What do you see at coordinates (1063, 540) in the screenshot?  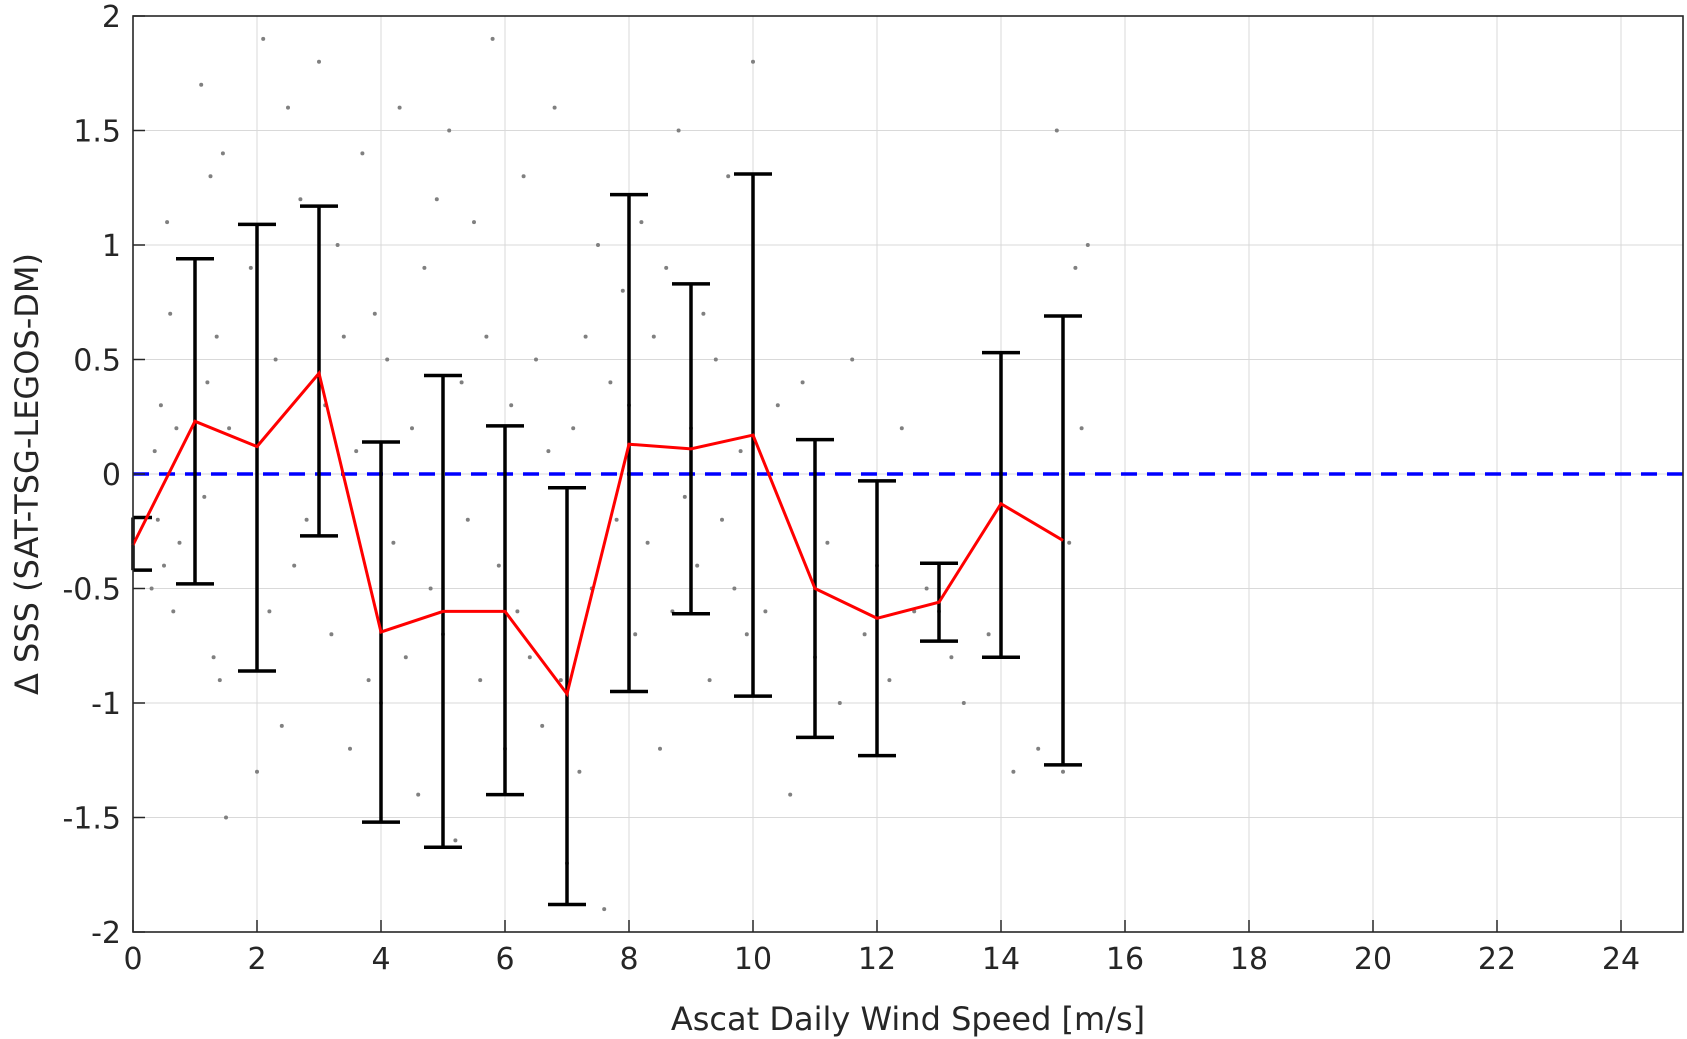 I see `error-bar` at bounding box center [1063, 540].